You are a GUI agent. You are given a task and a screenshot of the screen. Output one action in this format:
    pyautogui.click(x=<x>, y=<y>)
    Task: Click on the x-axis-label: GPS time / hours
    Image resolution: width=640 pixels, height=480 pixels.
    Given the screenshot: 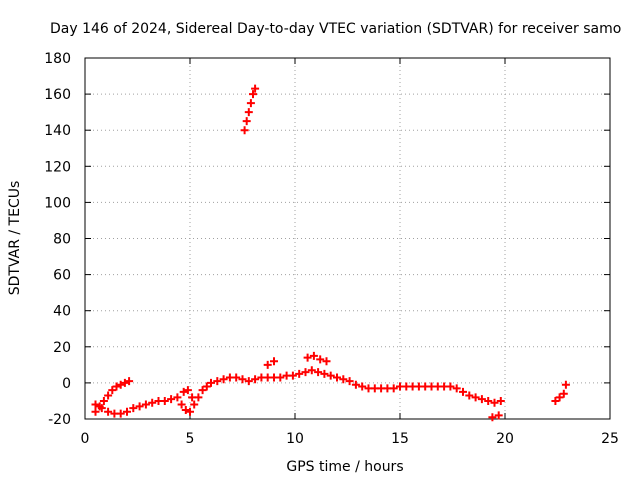 What is the action you would take?
    pyautogui.click(x=344, y=467)
    